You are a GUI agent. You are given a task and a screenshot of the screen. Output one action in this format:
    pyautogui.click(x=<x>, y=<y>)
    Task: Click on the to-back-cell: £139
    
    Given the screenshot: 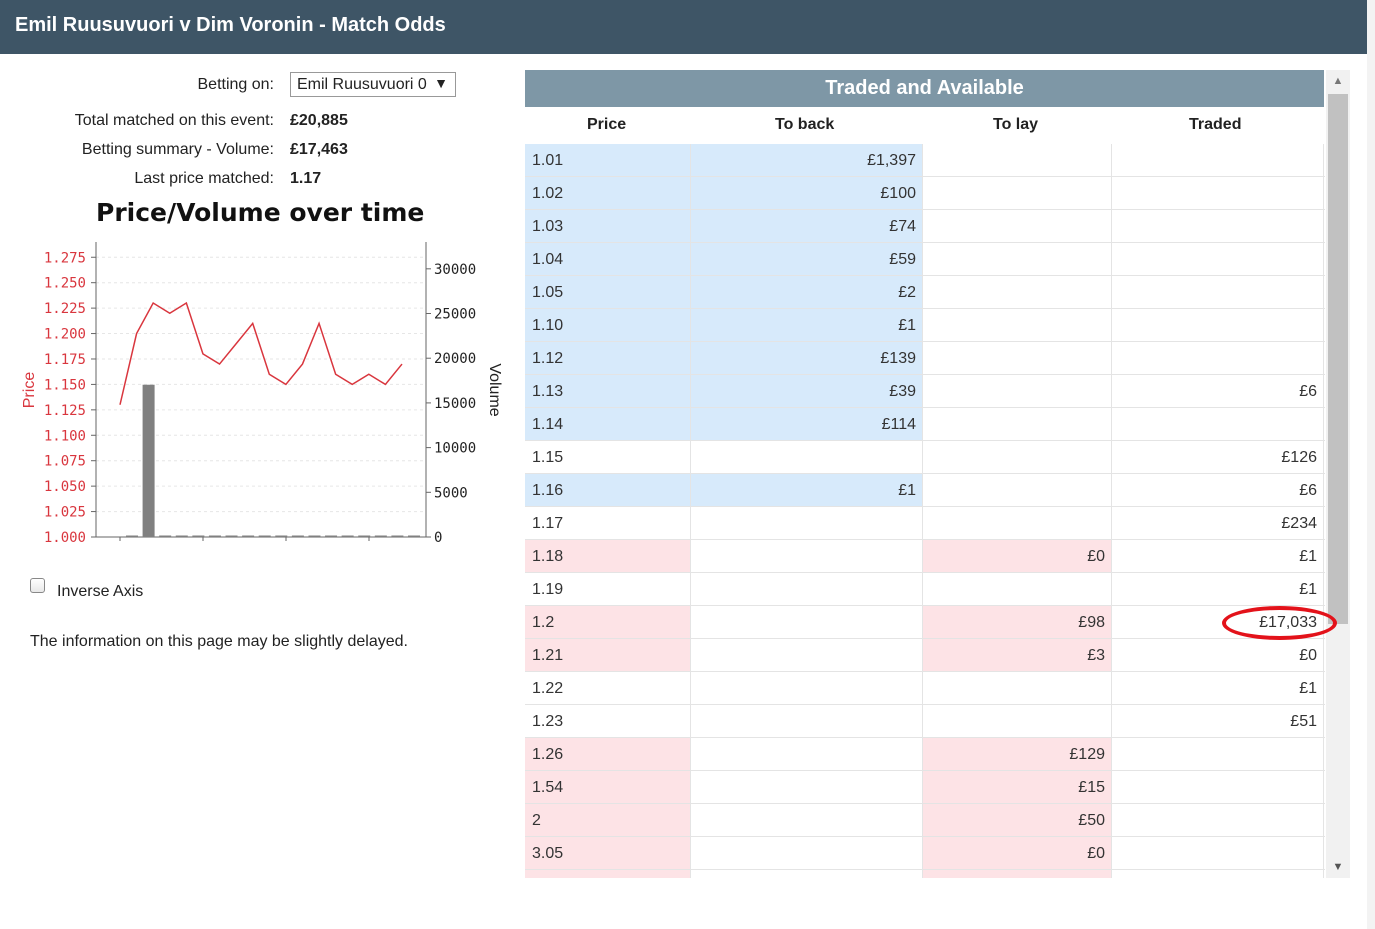 What is the action you would take?
    pyautogui.click(x=807, y=358)
    